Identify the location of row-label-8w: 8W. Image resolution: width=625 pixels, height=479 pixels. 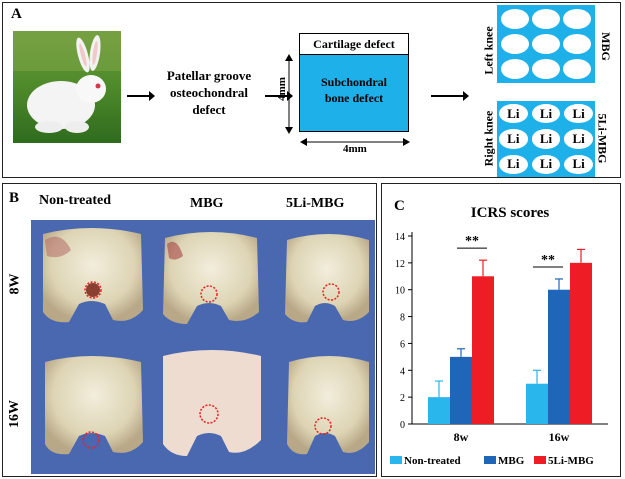
(15, 284).